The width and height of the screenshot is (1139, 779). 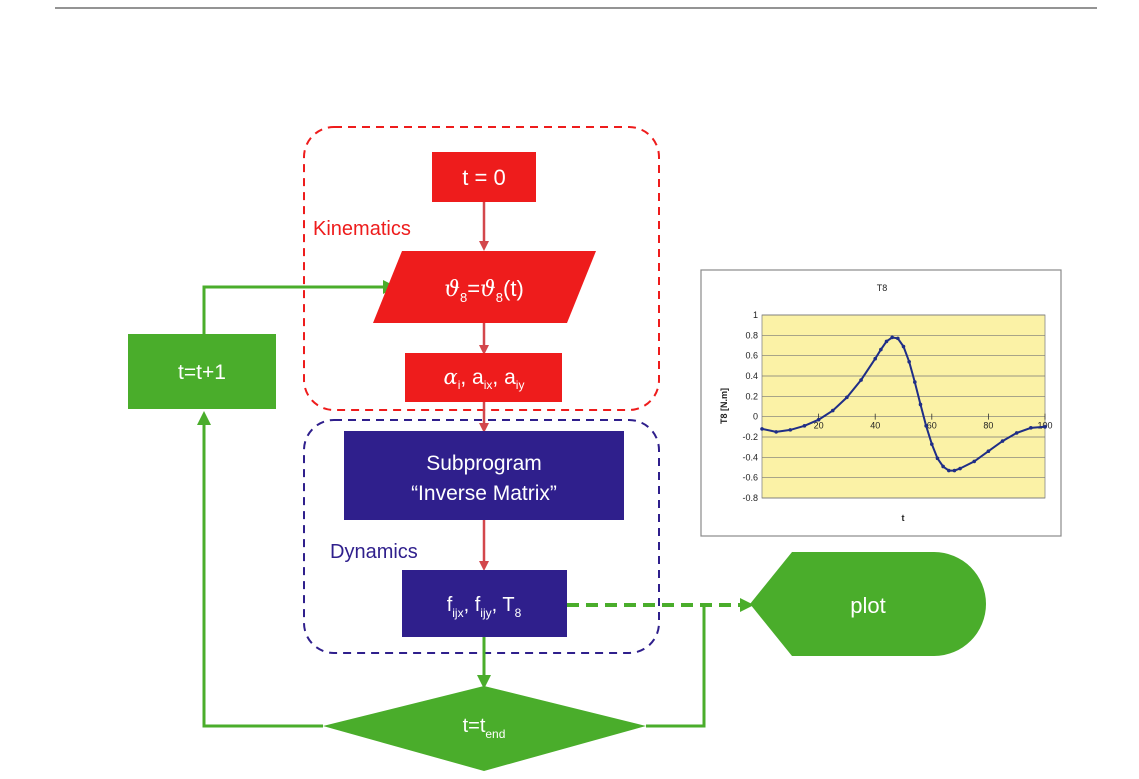 I want to click on theta-input-node, so click(x=484, y=287).